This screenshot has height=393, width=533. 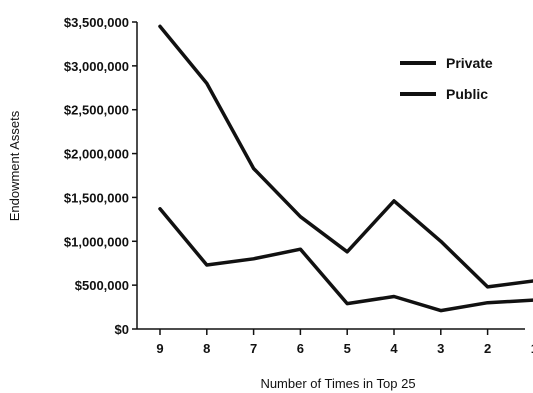 I want to click on x-axis-label: Number of Times in Top 25, so click(x=337, y=383).